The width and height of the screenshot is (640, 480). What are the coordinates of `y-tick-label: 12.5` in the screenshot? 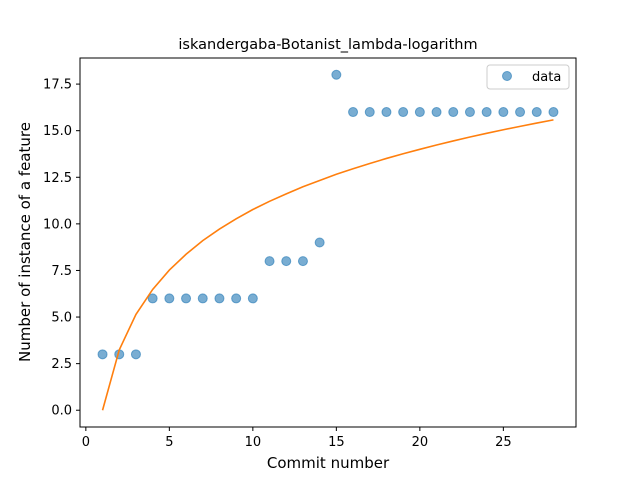 It's located at (57, 178).